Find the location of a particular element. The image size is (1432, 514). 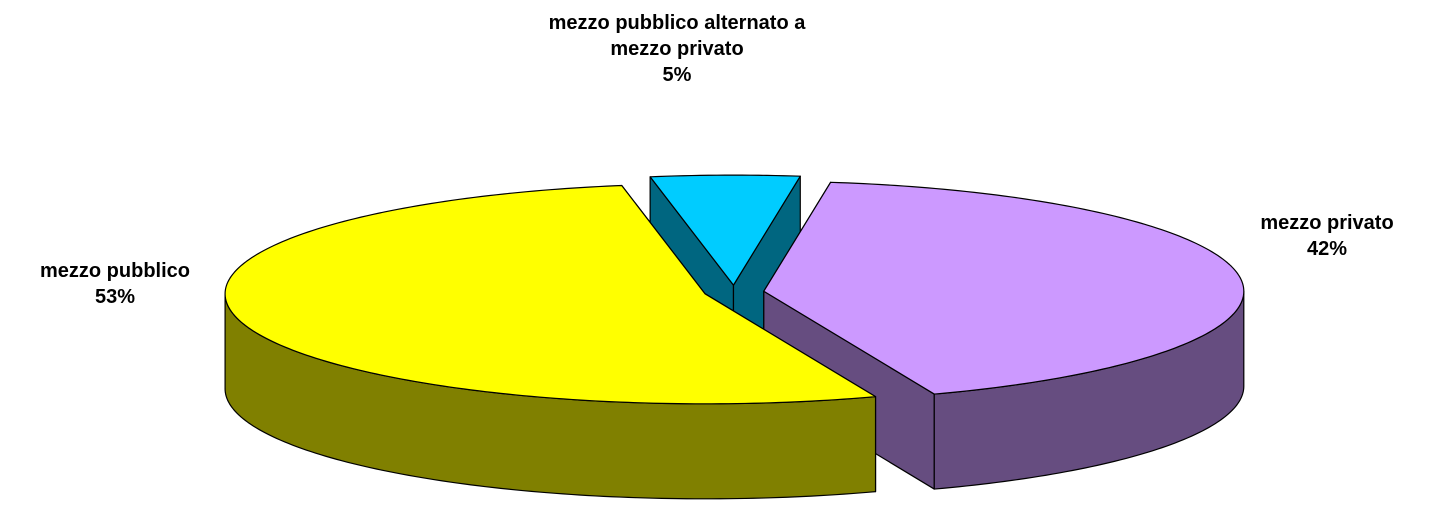

category-label: mezzo pubblico alternato a mezzo privato is located at coordinates (677, 36).